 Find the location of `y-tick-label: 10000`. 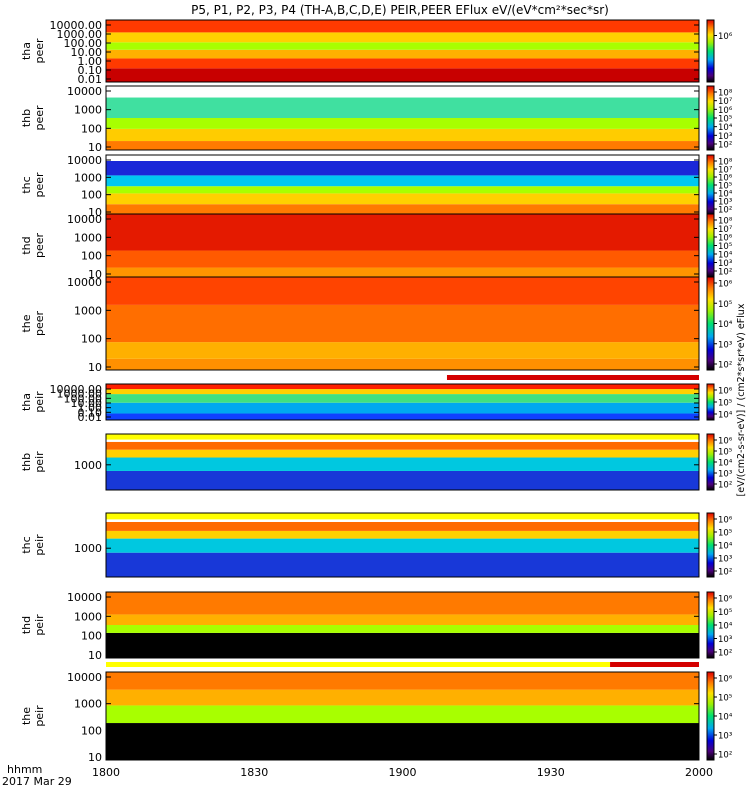

y-tick-label: 10000 is located at coordinates (84, 677).